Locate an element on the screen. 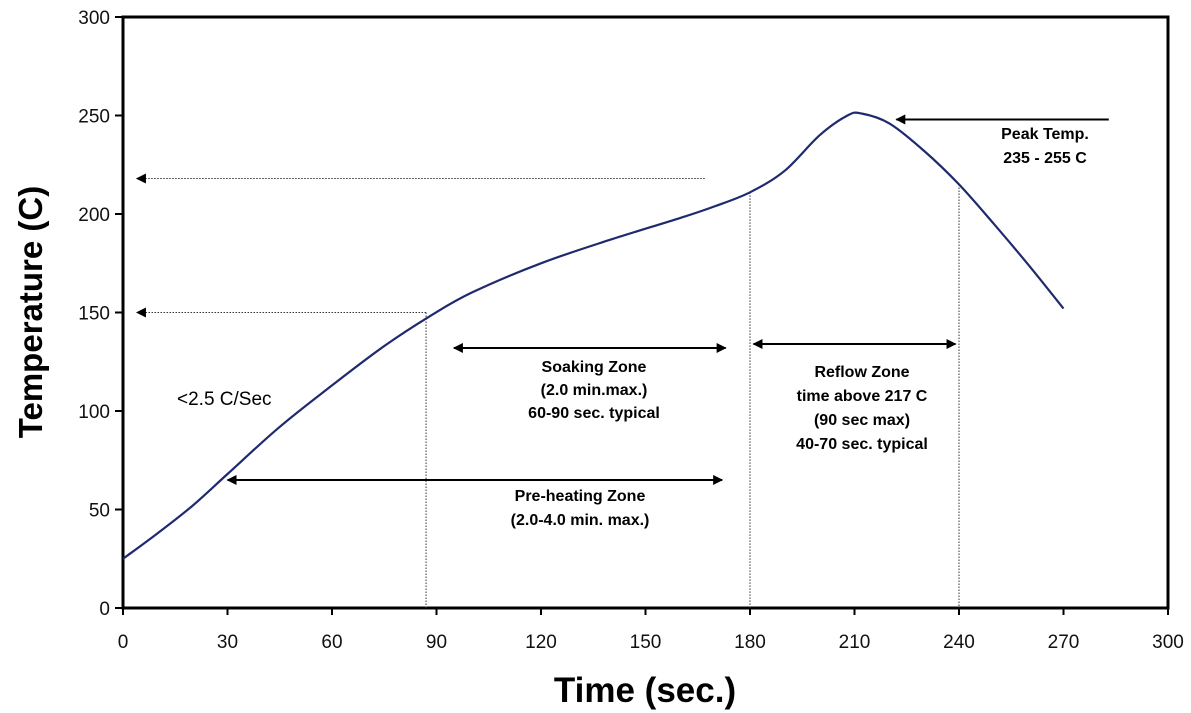  y-tick-label: 250 is located at coordinates (94, 117).